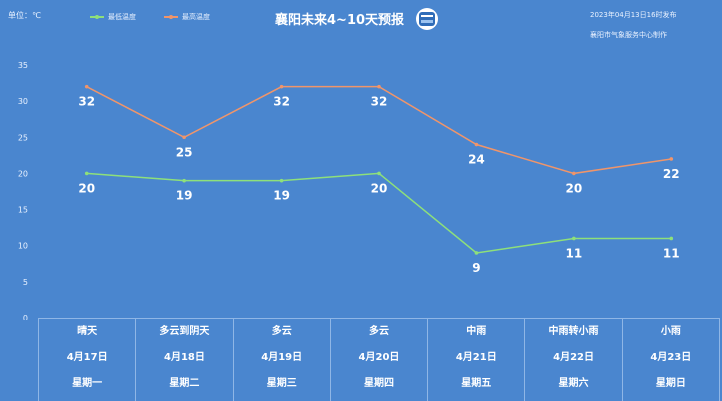  Describe the element at coordinates (23, 101) in the screenshot. I see `y-tick-label: 30` at that location.